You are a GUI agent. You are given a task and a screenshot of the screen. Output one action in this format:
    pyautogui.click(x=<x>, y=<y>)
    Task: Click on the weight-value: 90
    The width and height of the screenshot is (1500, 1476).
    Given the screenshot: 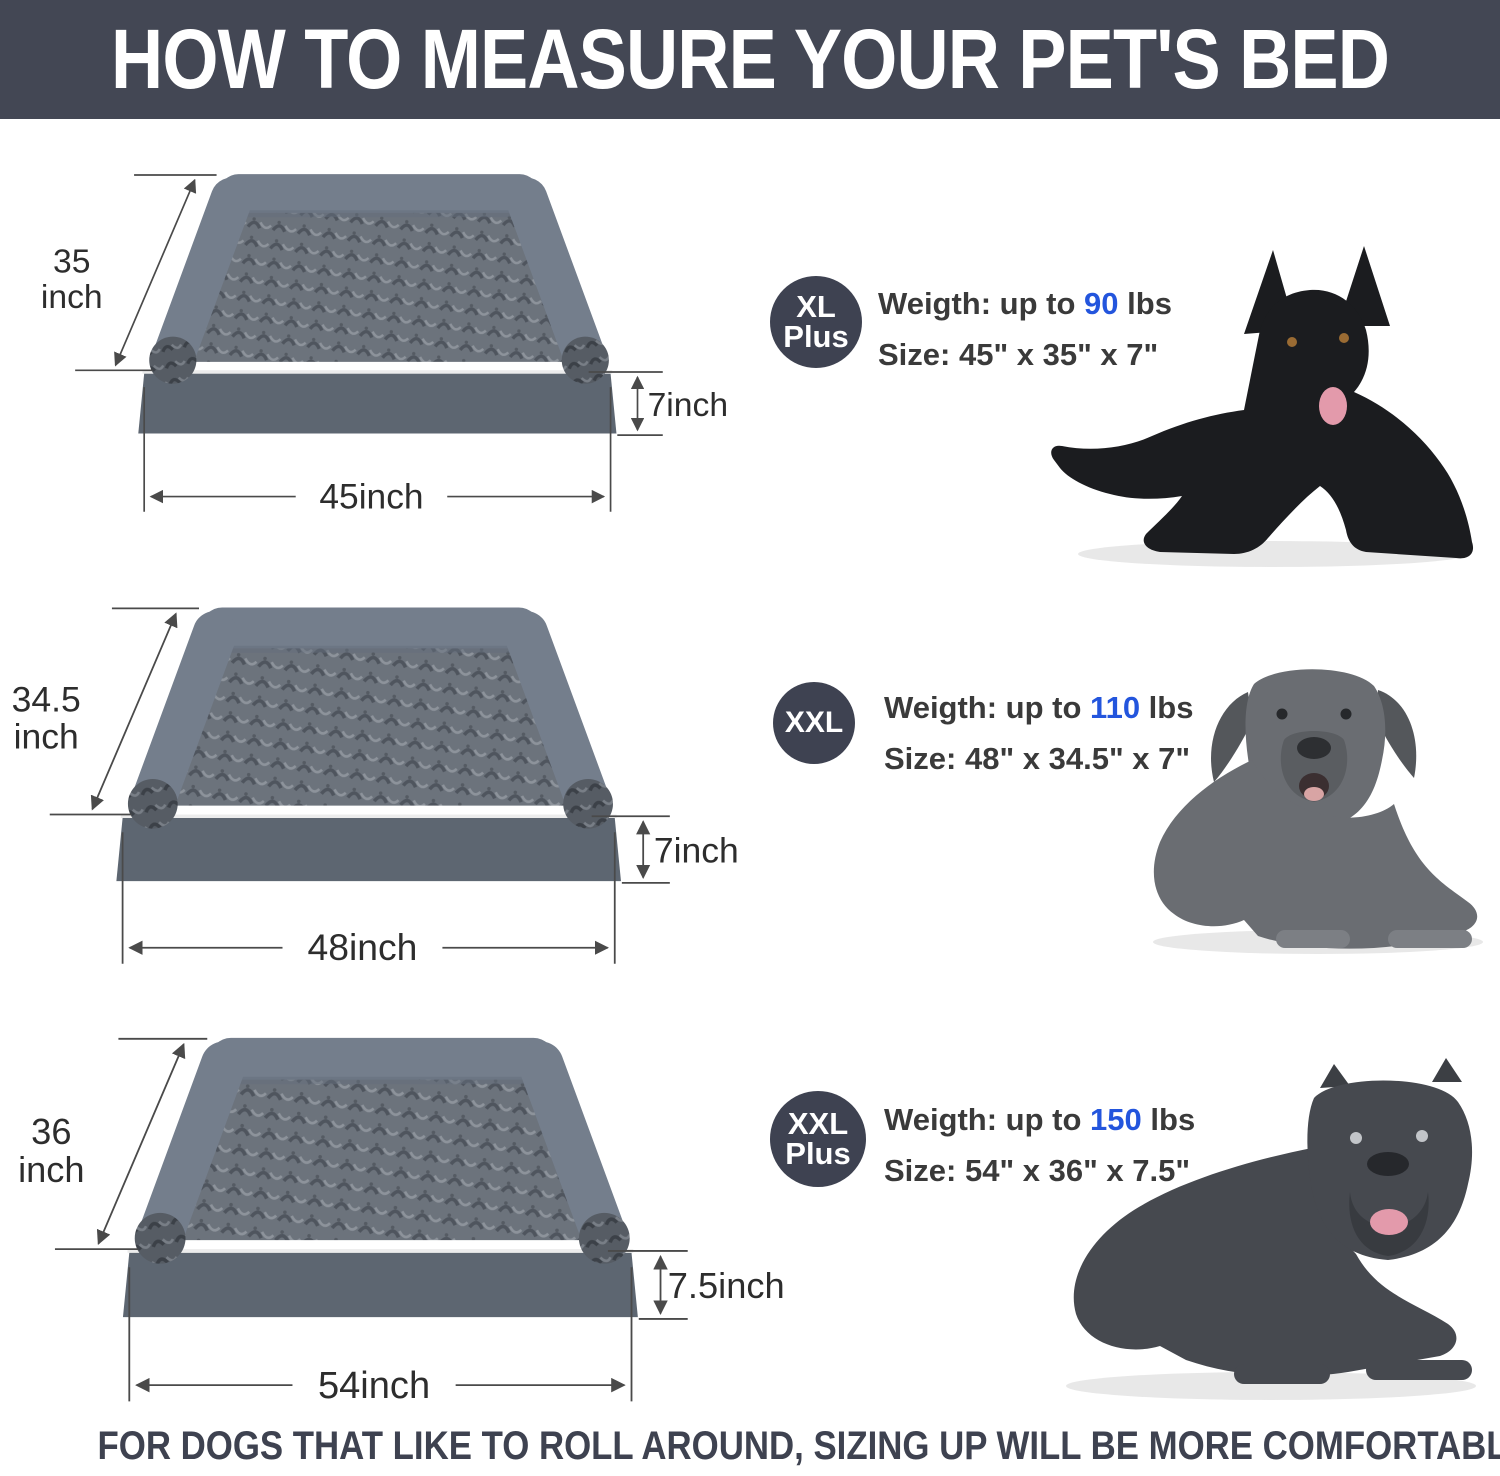 What is the action you would take?
    pyautogui.click(x=1101, y=303)
    